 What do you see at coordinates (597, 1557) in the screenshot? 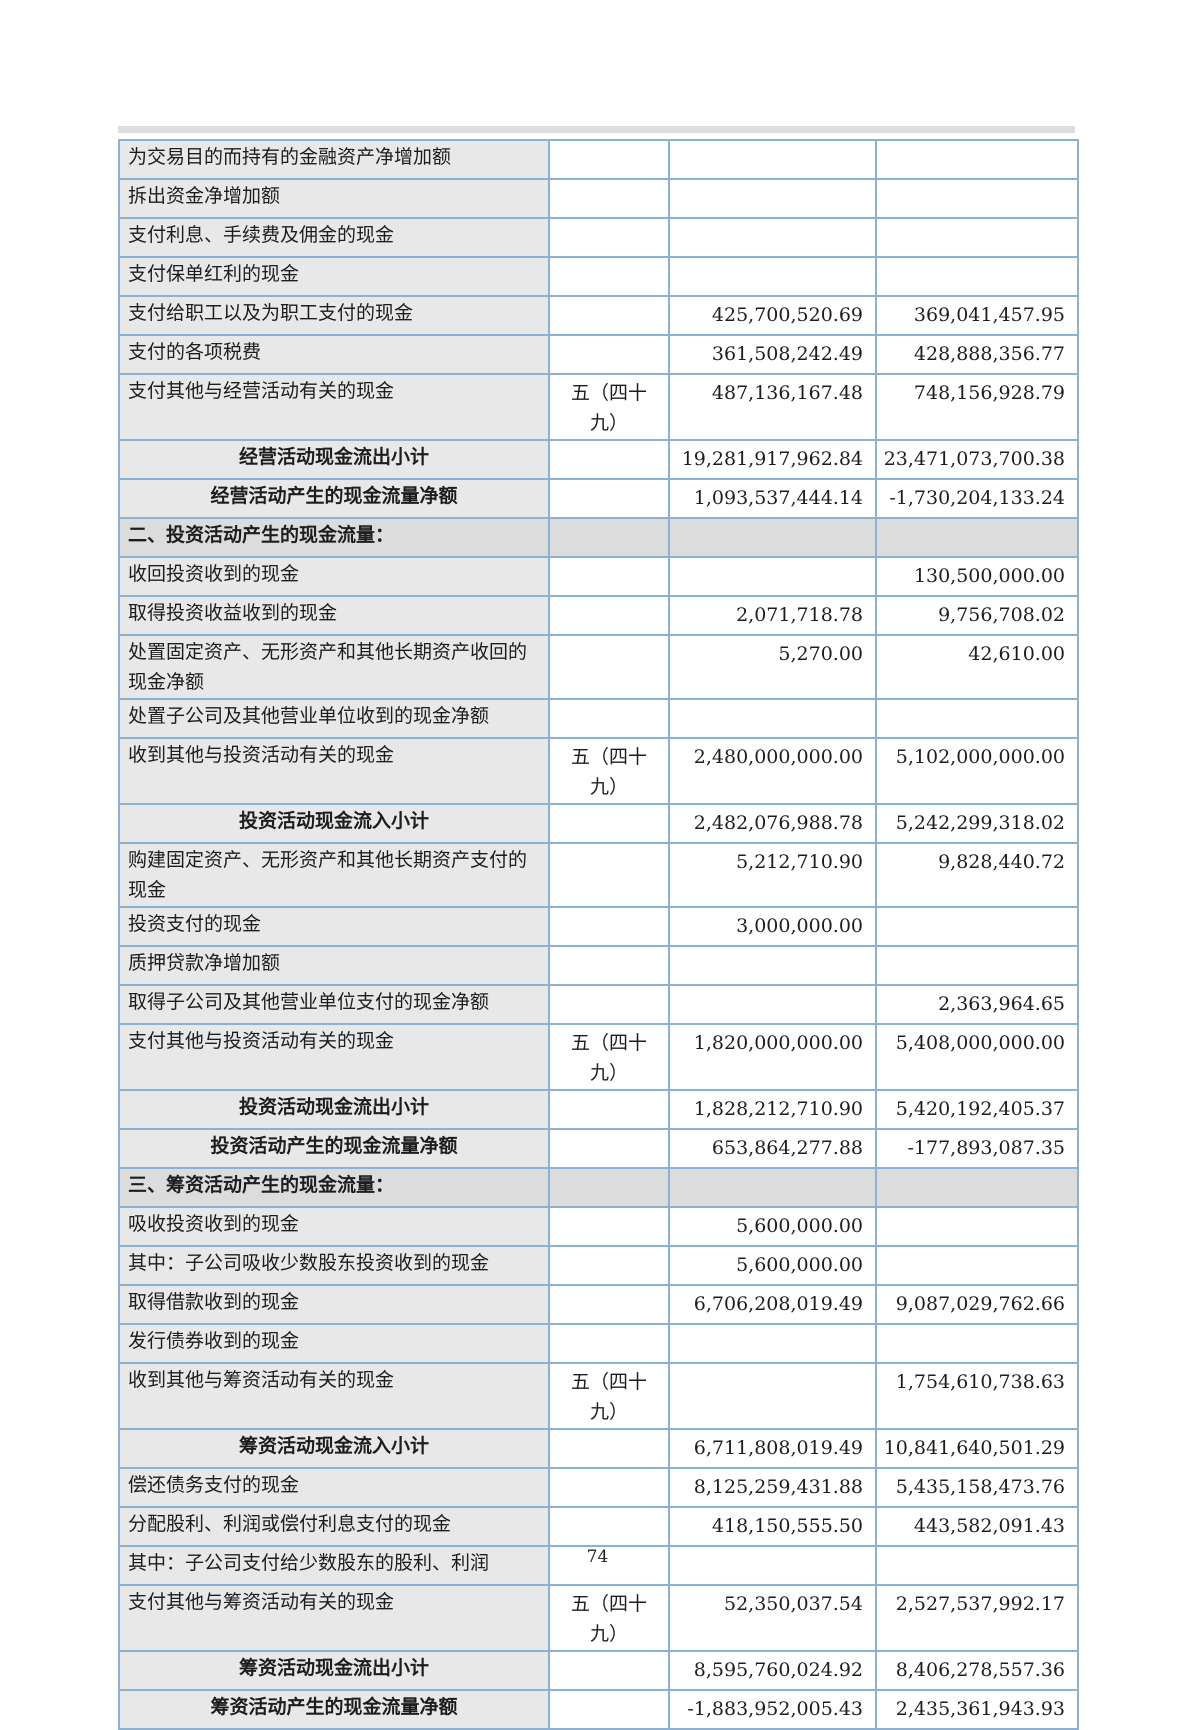
I see `page-number: 74` at bounding box center [597, 1557].